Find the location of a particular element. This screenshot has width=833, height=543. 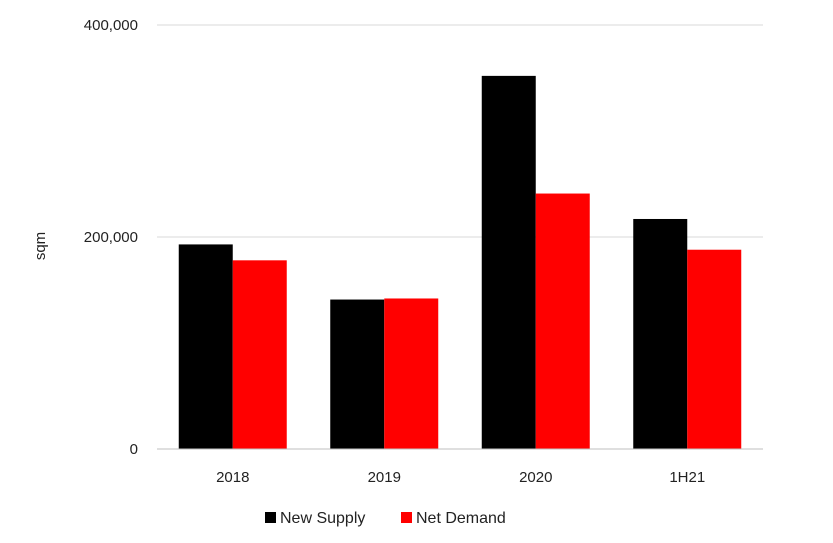

legend-item-net-demand: Net Demand is located at coordinates (453, 518).